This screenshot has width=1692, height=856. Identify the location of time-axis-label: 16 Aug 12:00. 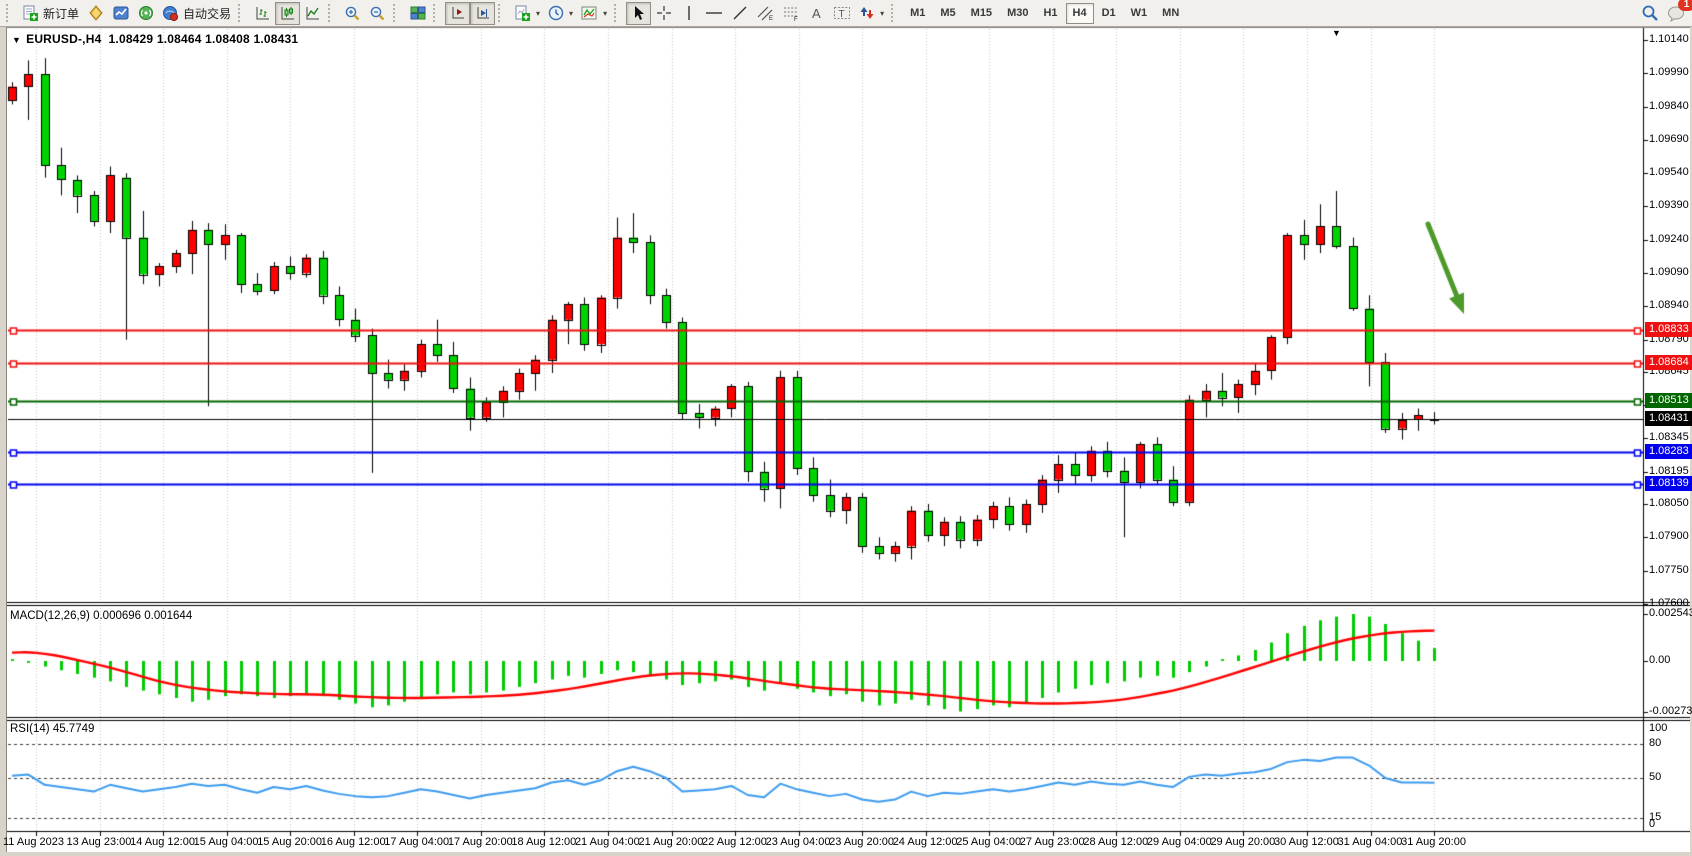
(353, 842).